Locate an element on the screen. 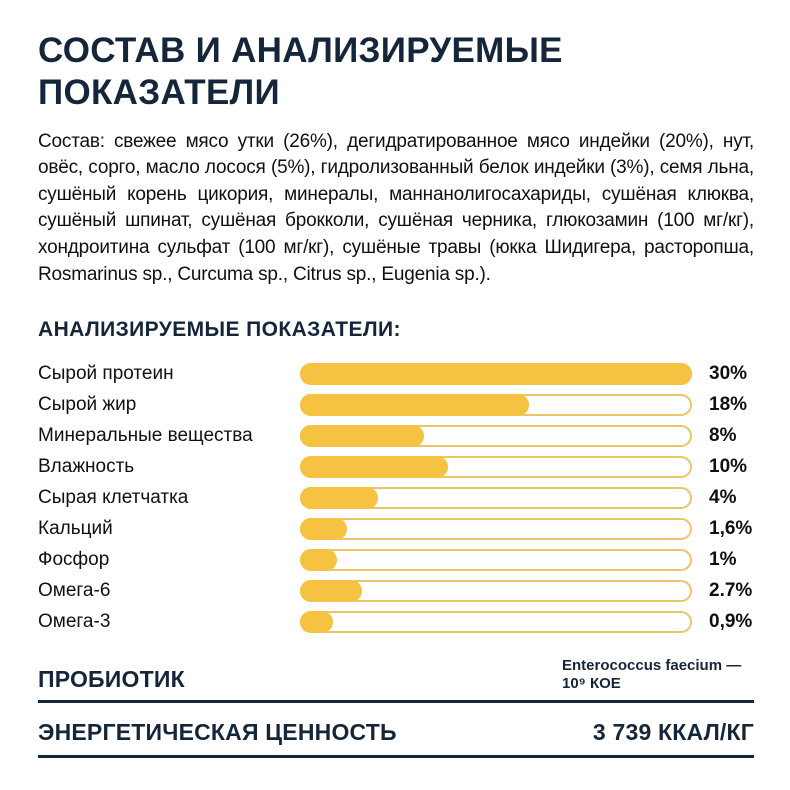 The image size is (790, 790). chart-row: Минеральные вещества 8% is located at coordinates (396, 436).